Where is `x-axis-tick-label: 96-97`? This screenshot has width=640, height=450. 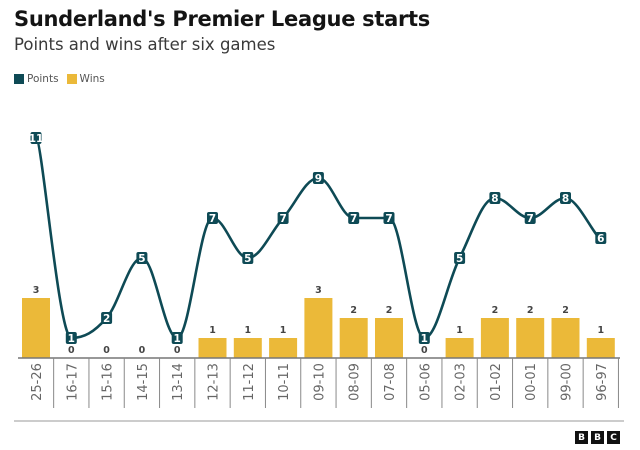 x-axis-tick-label: 96-97 is located at coordinates (602, 382).